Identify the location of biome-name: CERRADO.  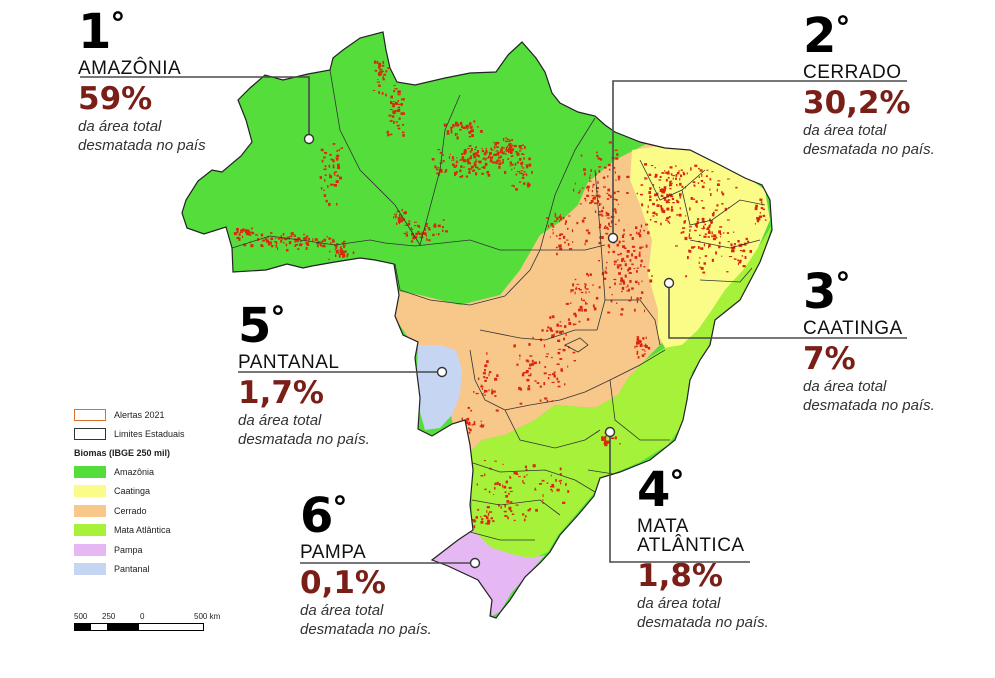
(852, 72).